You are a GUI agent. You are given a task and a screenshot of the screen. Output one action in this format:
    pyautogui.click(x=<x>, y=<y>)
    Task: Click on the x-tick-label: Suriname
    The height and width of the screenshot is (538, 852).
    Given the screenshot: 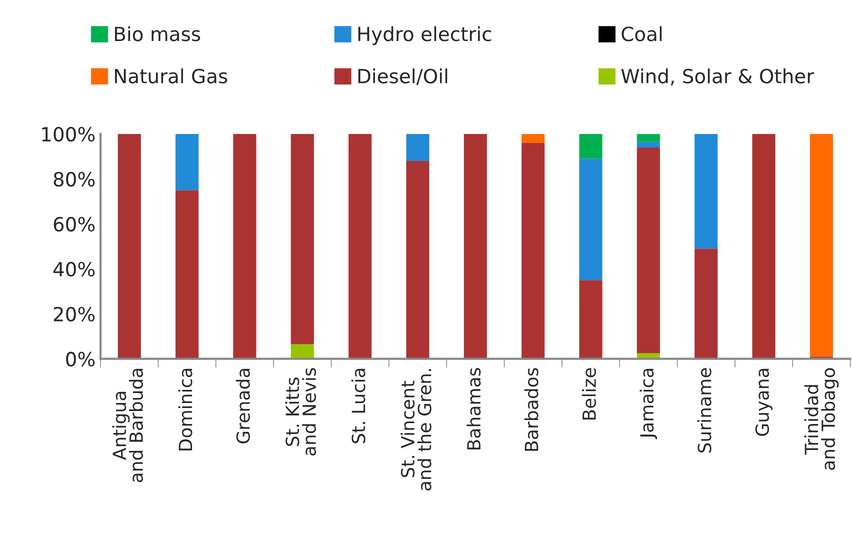 What is the action you would take?
    pyautogui.click(x=704, y=410)
    